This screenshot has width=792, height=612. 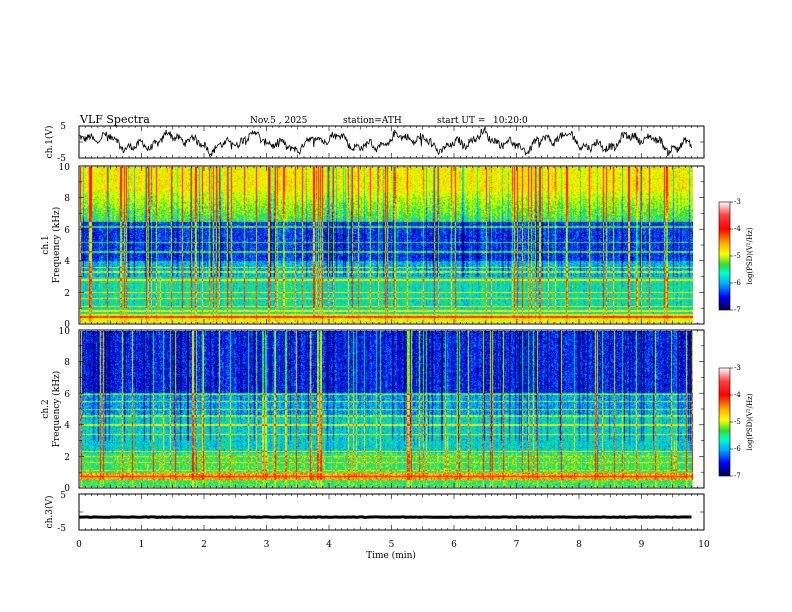 I want to click on ch2-spectrogram-ylabel-channel: ch.2, so click(x=46, y=408).